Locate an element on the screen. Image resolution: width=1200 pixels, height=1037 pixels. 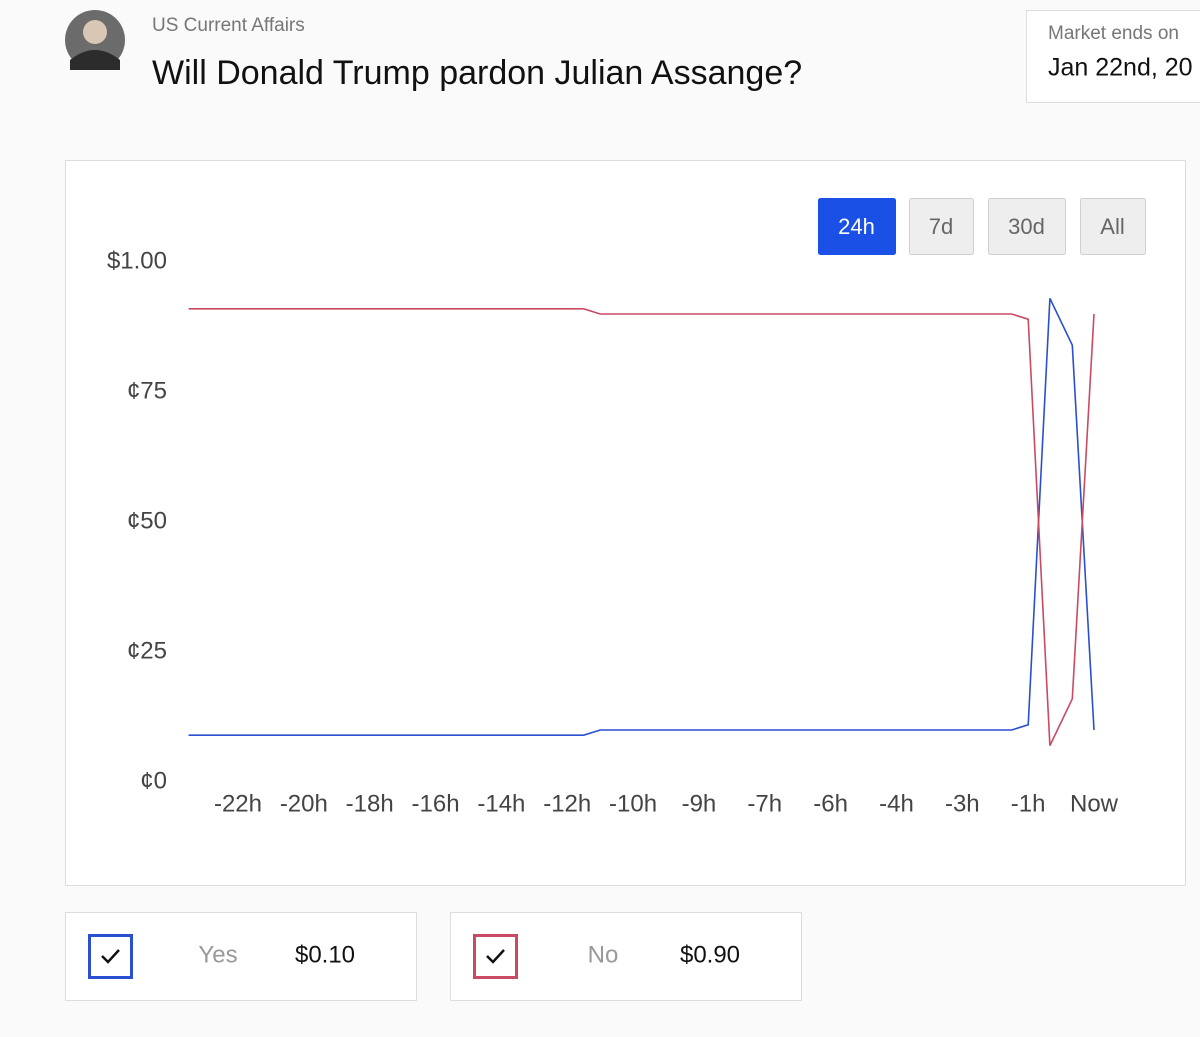
y-tick-label: ¢25 is located at coordinates (147, 650).